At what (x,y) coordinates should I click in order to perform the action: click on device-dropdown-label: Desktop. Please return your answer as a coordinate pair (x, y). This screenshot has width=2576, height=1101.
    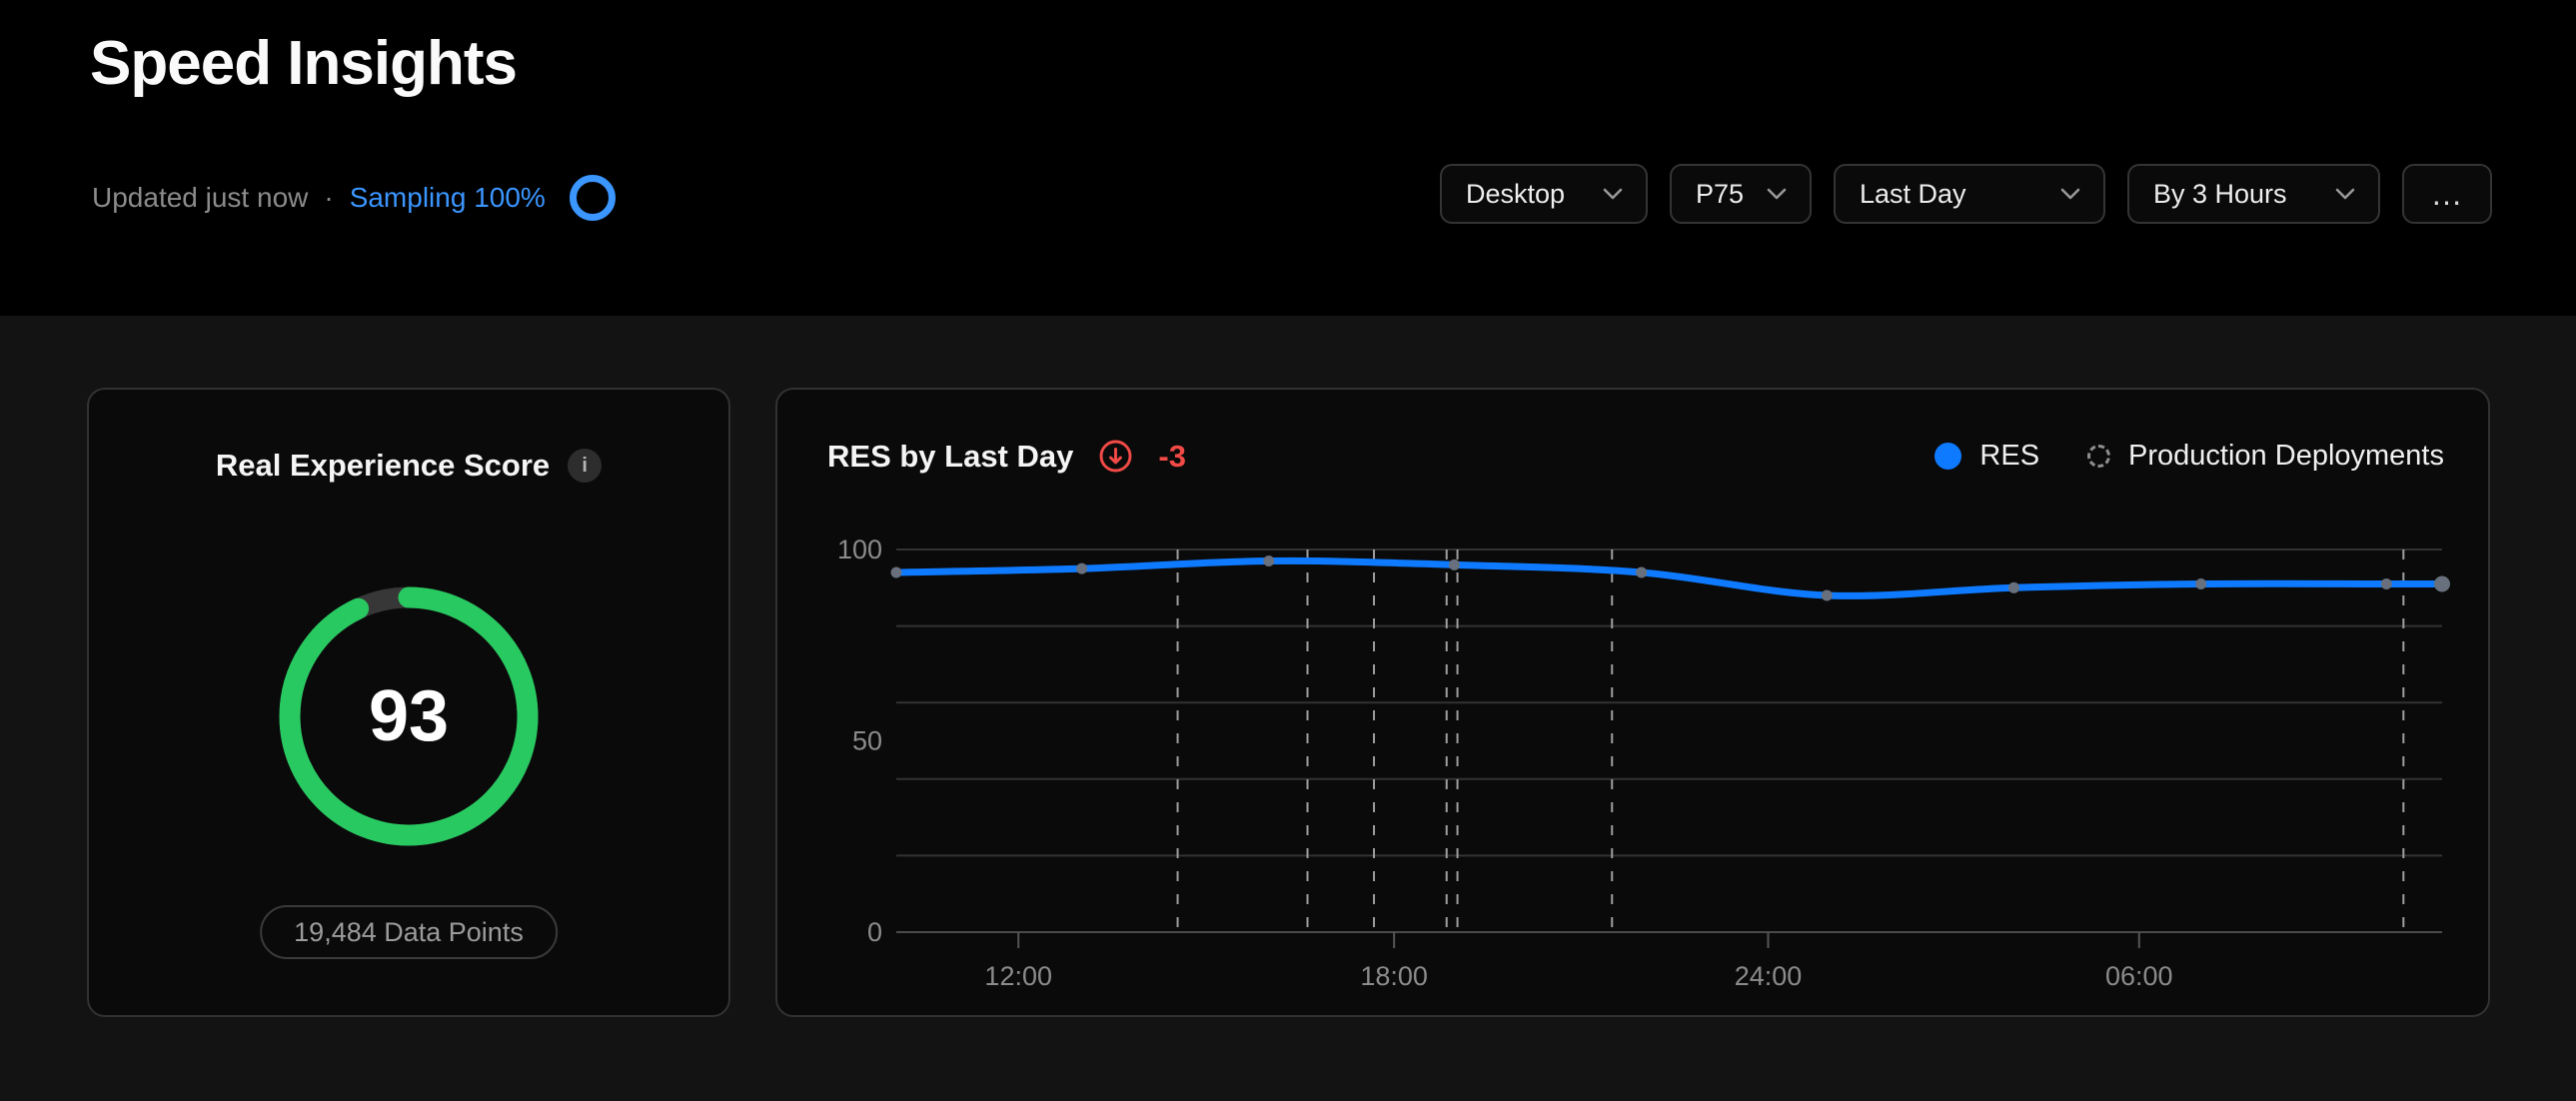
    Looking at the image, I should click on (1516, 193).